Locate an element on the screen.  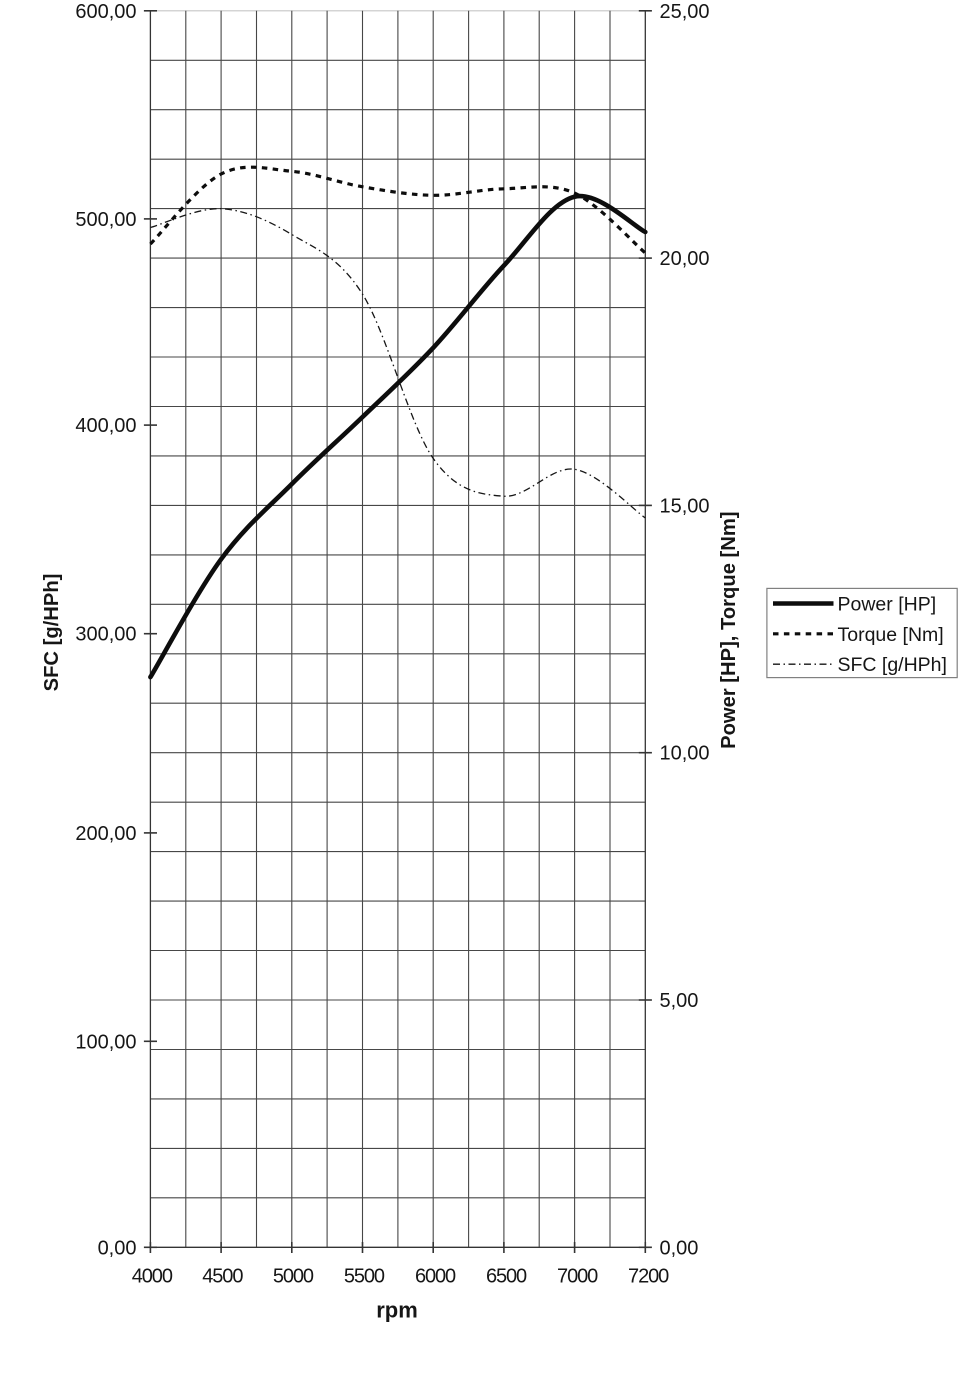
svg-text: 5000 is located at coordinates (293, 1277).